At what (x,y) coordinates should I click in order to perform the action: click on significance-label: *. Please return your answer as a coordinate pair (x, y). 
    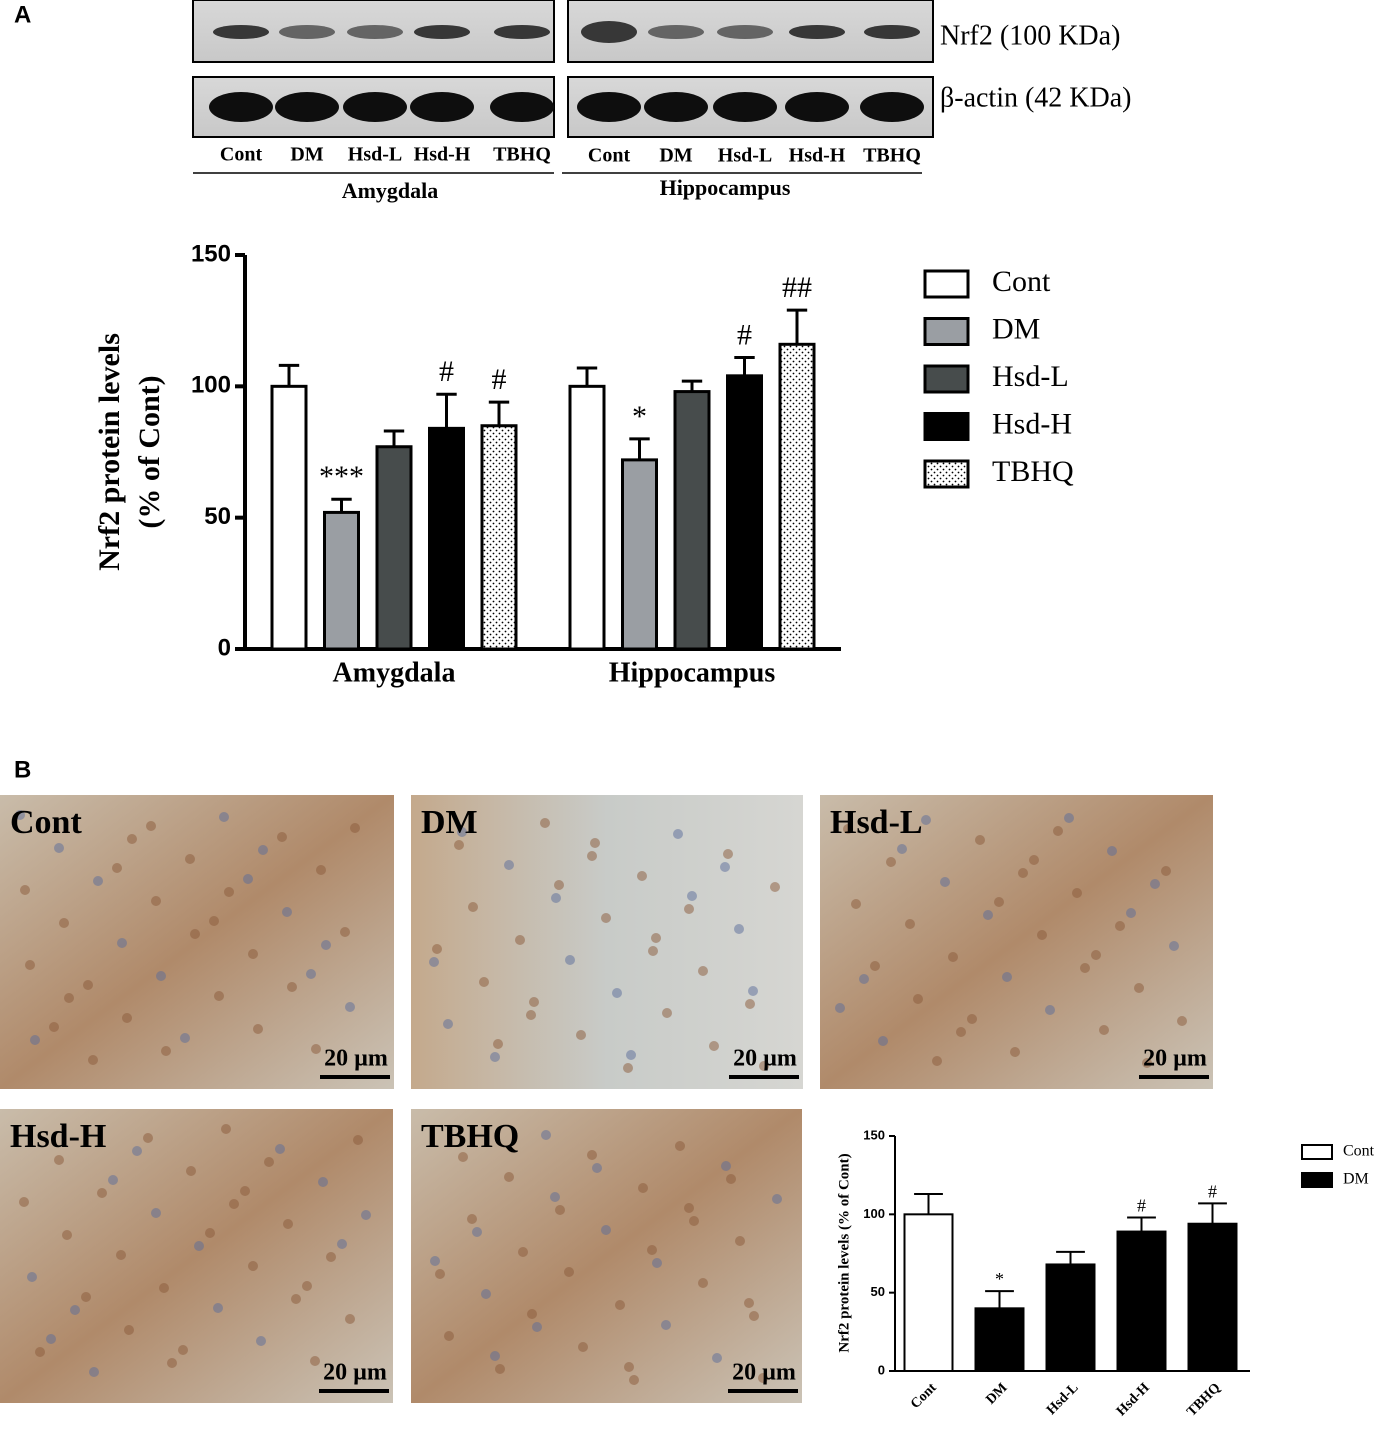
    Looking at the image, I should click on (999, 1279).